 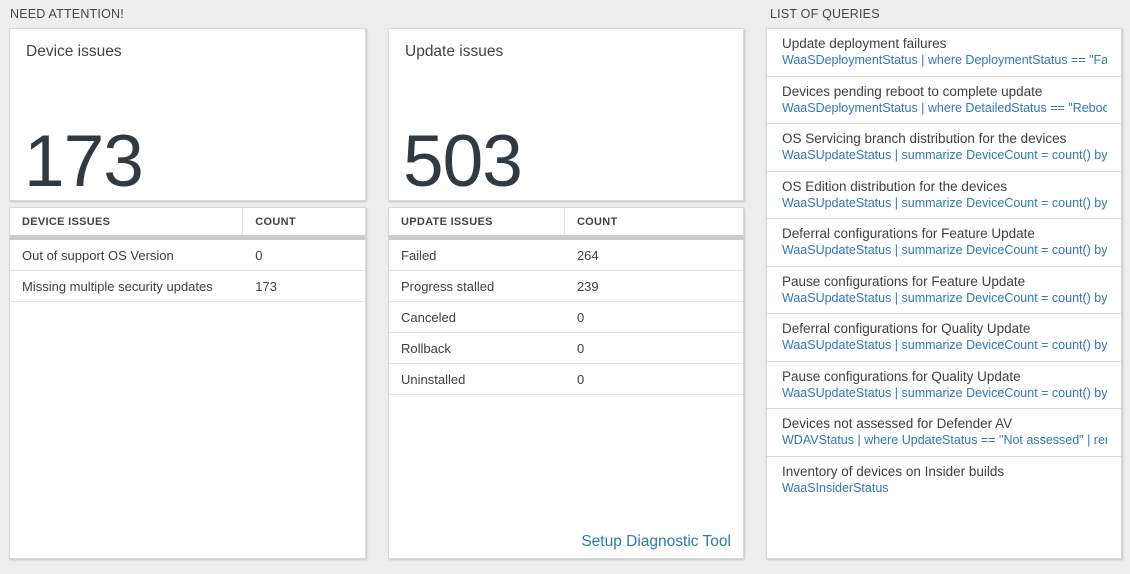 I want to click on issue-label: Missing multiple security updates, so click(x=117, y=286).